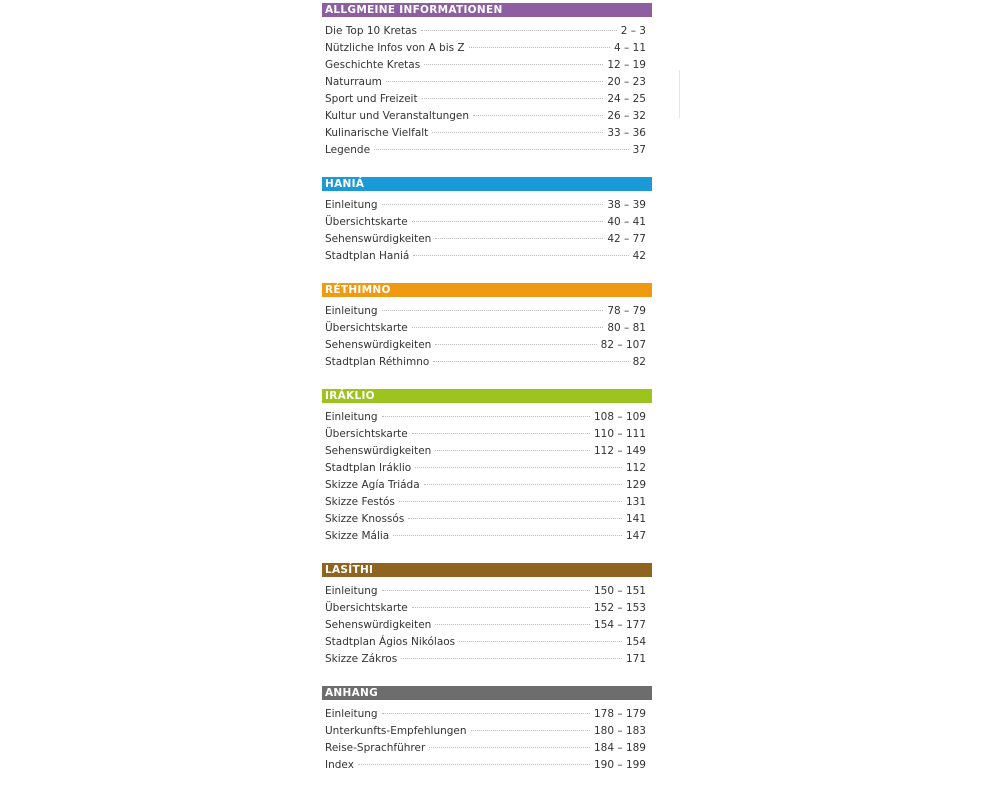 The width and height of the screenshot is (1000, 800). I want to click on entry-title: Stadtplan Haniá, so click(367, 256).